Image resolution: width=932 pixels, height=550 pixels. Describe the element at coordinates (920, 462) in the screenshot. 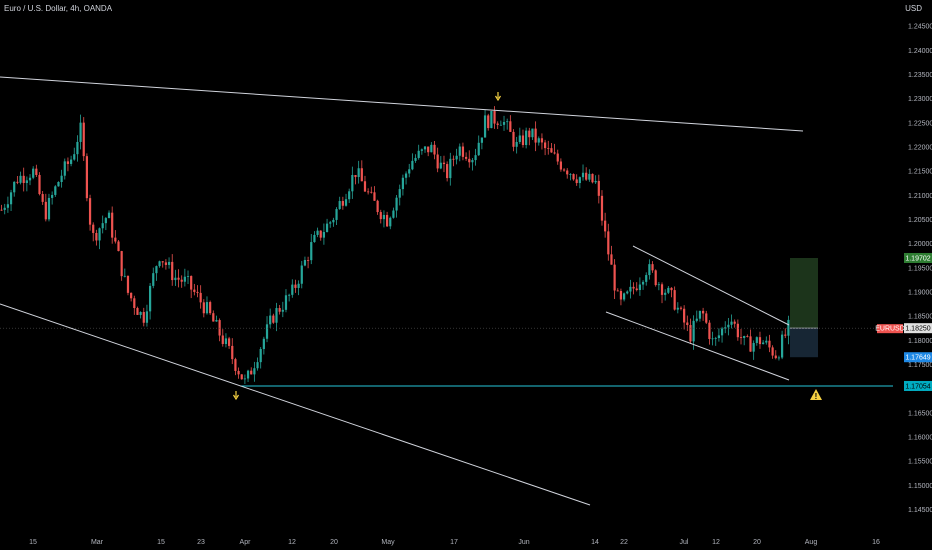

I see `y-tick-label: 1.15500` at that location.